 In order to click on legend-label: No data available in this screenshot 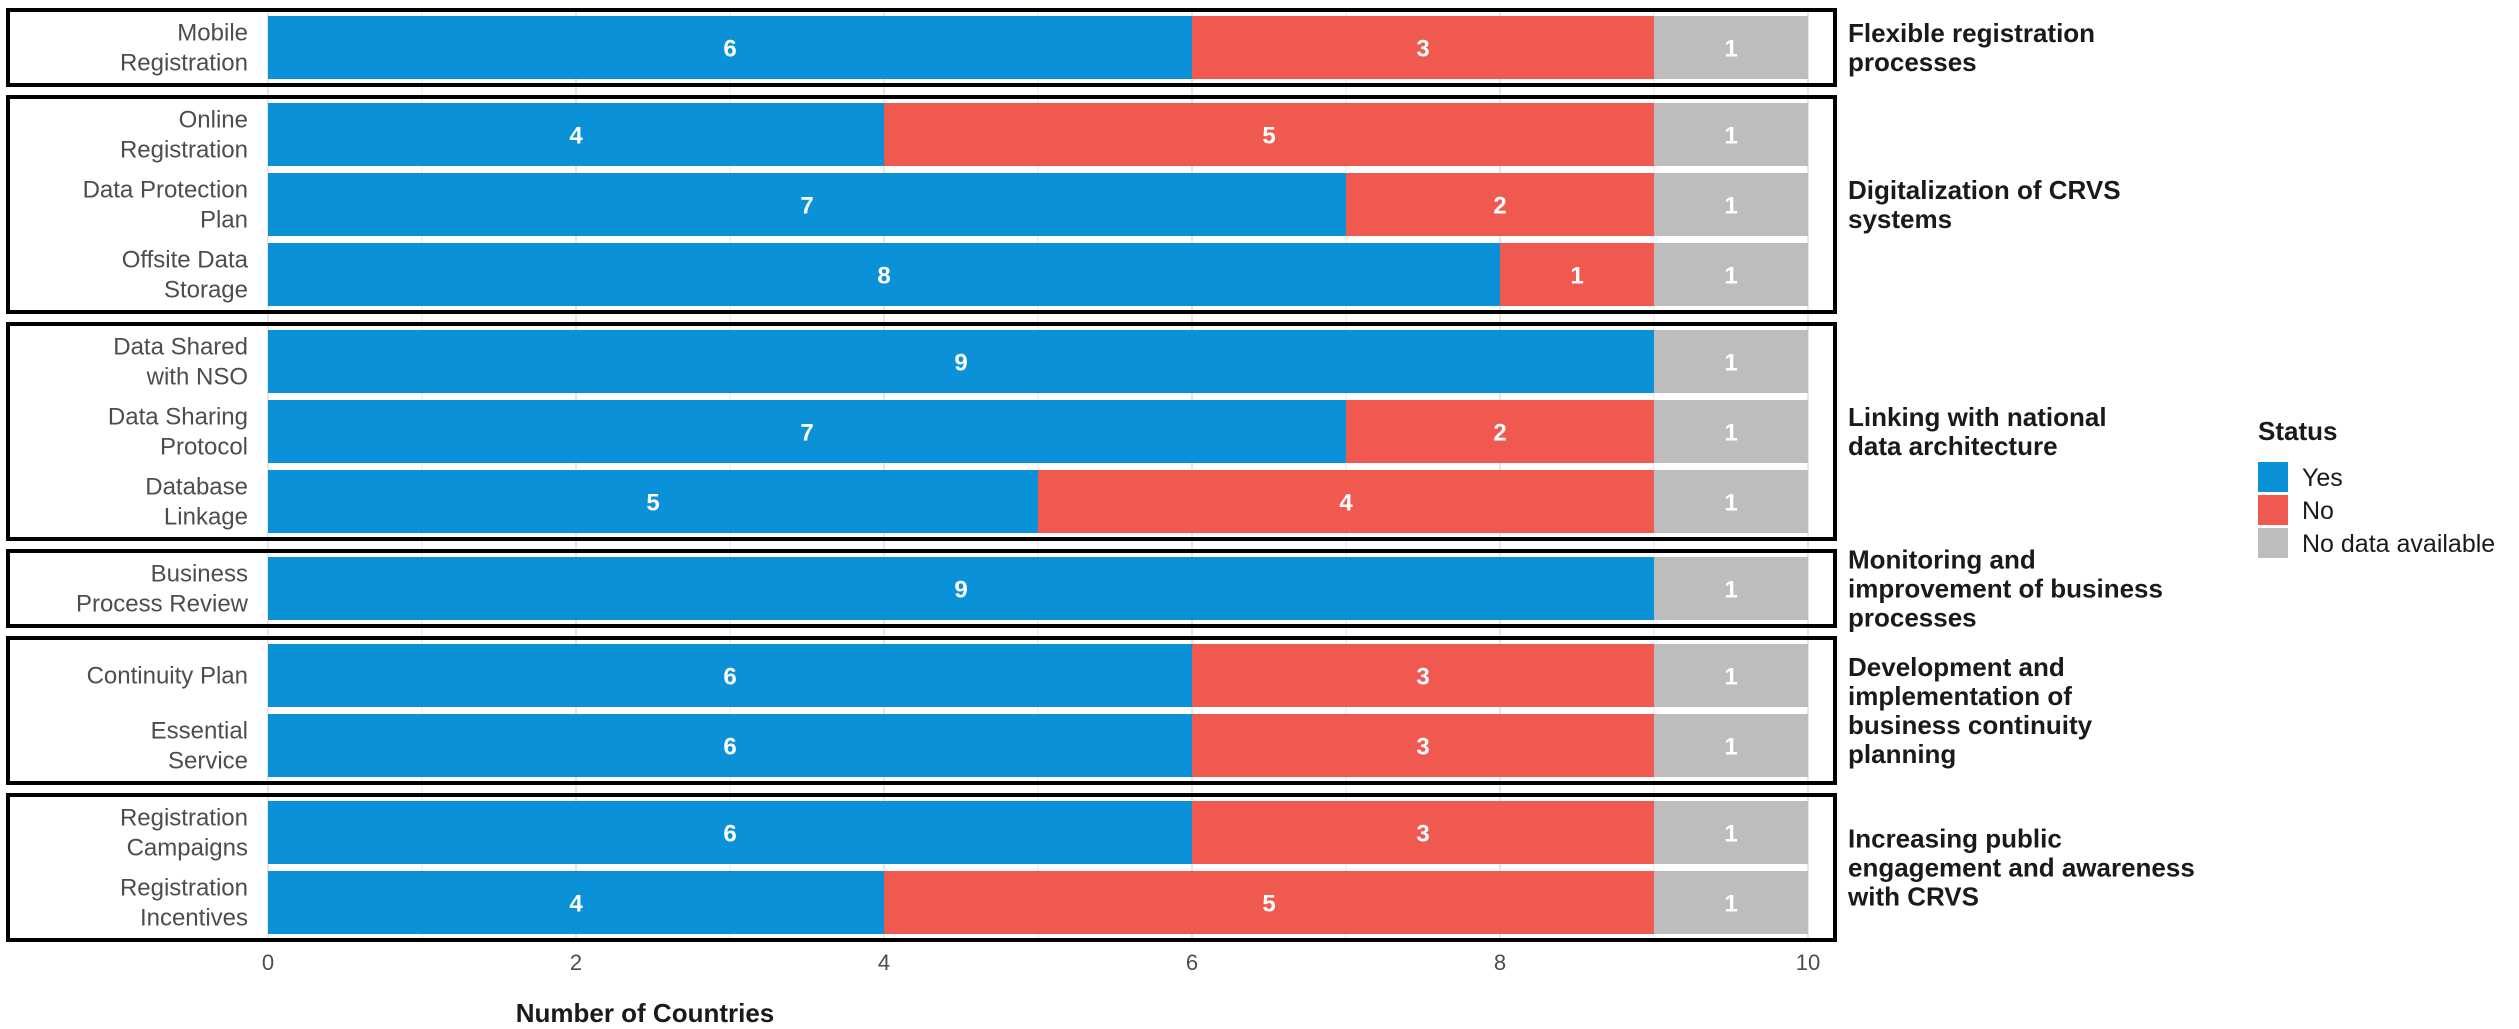, I will do `click(2398, 544)`.